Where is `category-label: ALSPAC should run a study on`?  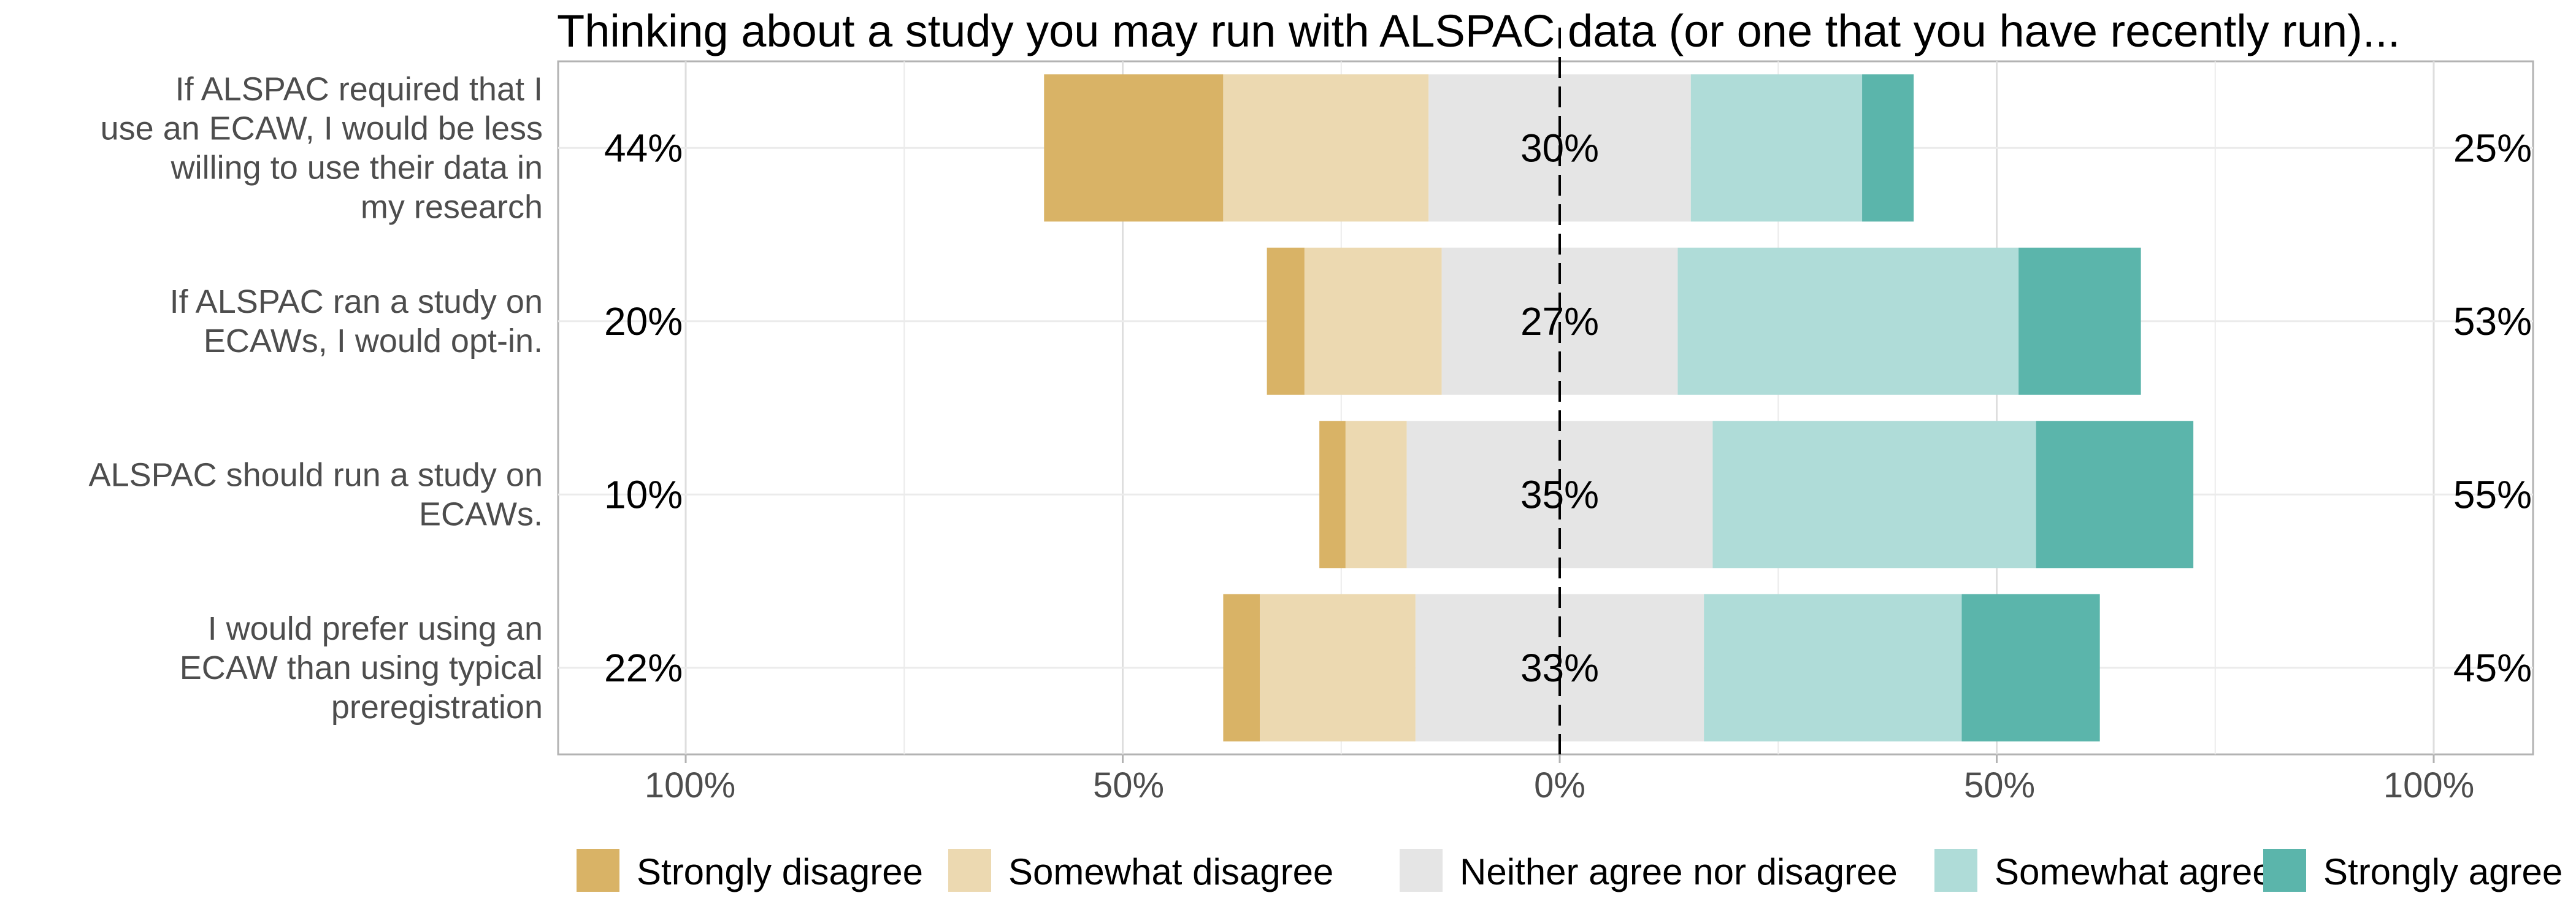
category-label: ALSPAC should run a study on is located at coordinates (316, 474).